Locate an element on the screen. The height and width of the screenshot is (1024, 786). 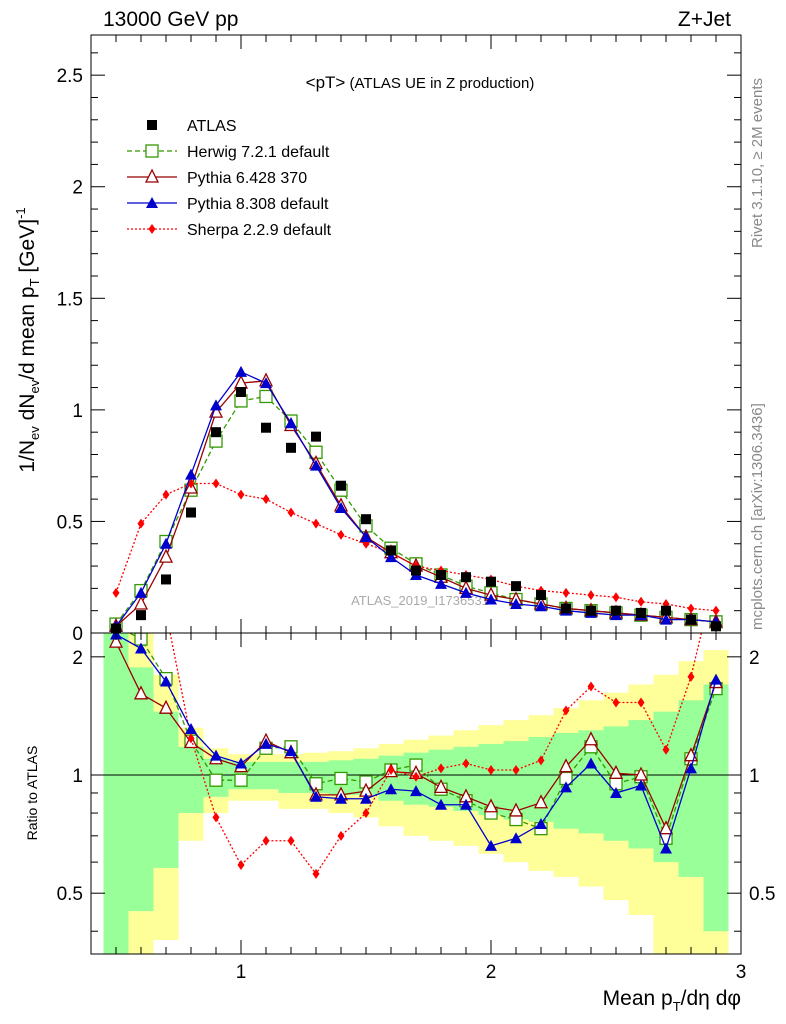
y-label-sub: ev is located at coordinates (34, 386).